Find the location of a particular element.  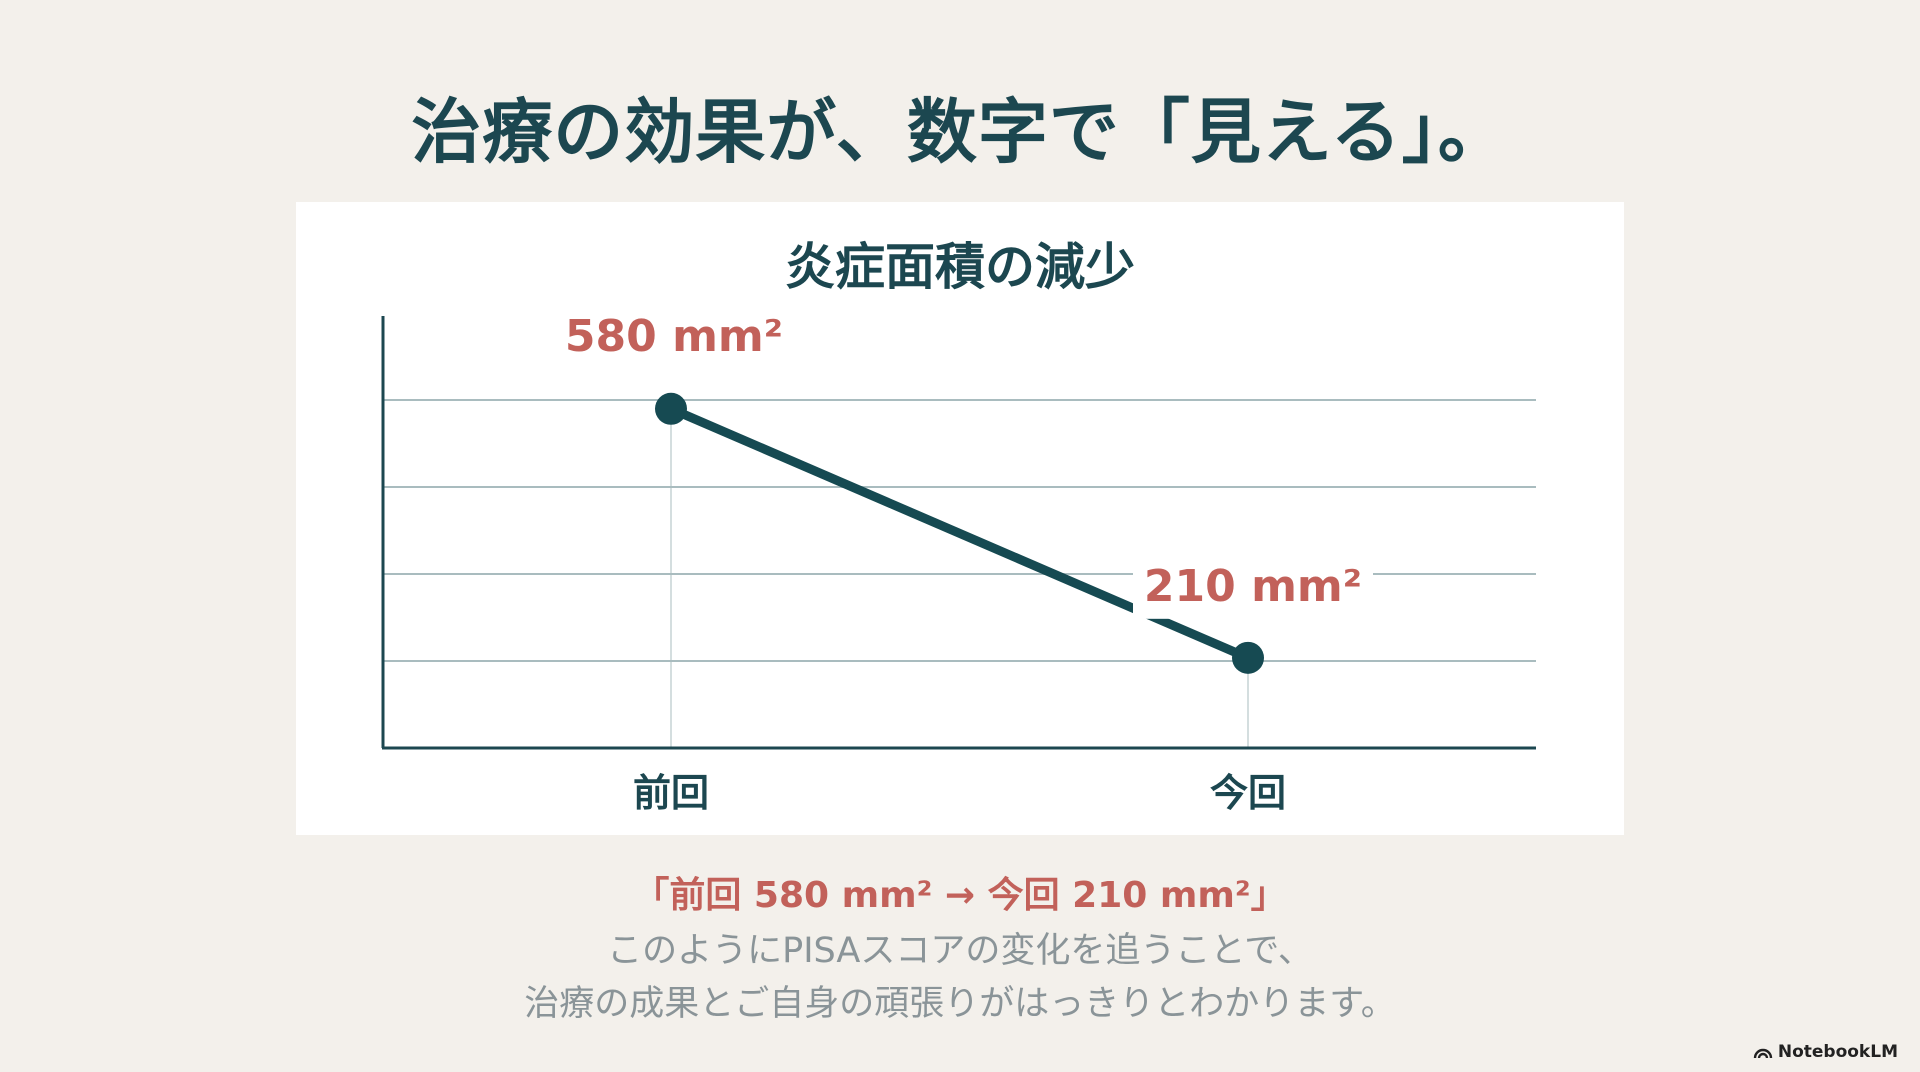

data-label: 210 mm² is located at coordinates (1253, 586).